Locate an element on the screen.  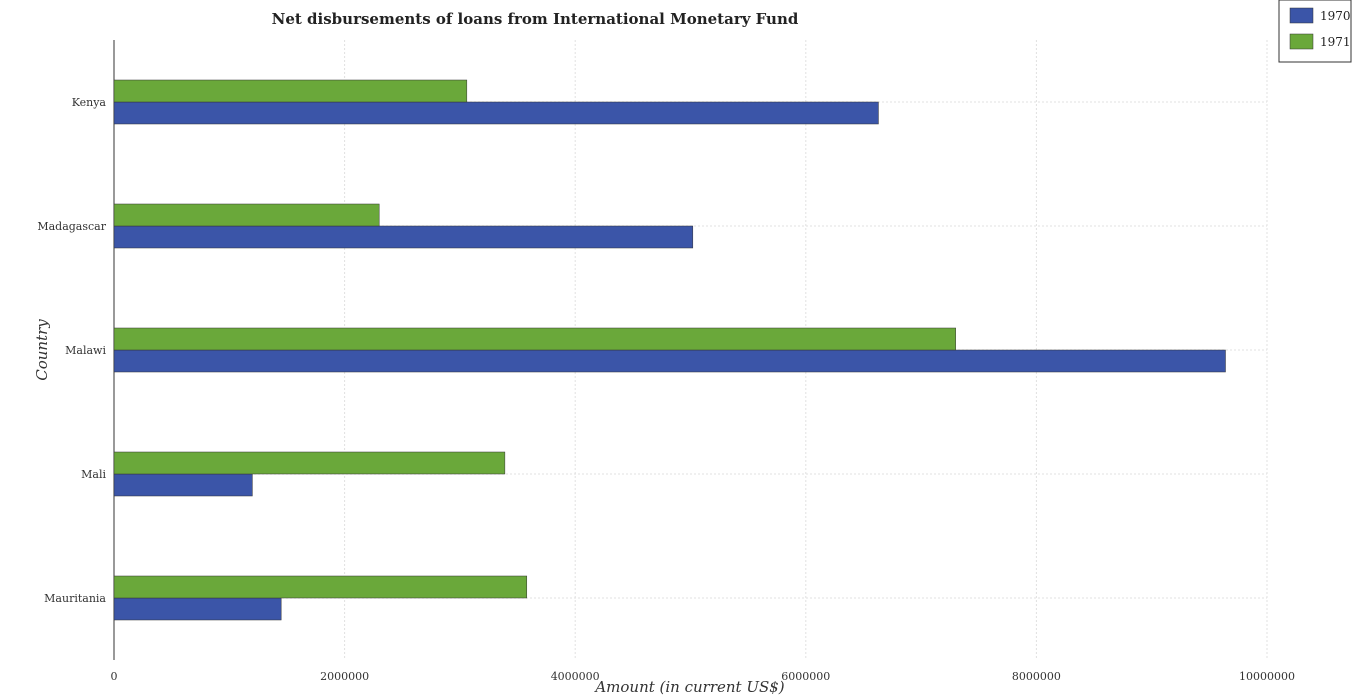
x-tick-label: 4000000 is located at coordinates (575, 676).